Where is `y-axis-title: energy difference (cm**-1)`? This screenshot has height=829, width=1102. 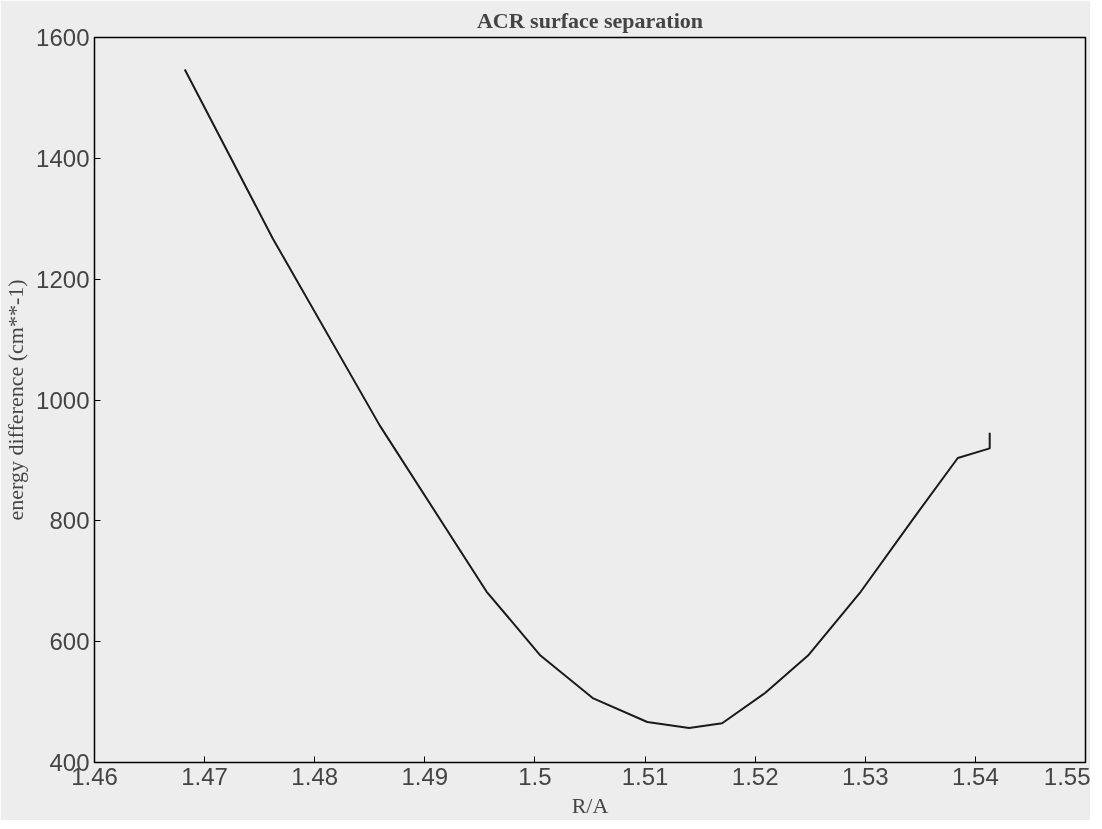 y-axis-title: energy difference (cm**-1) is located at coordinates (16, 400).